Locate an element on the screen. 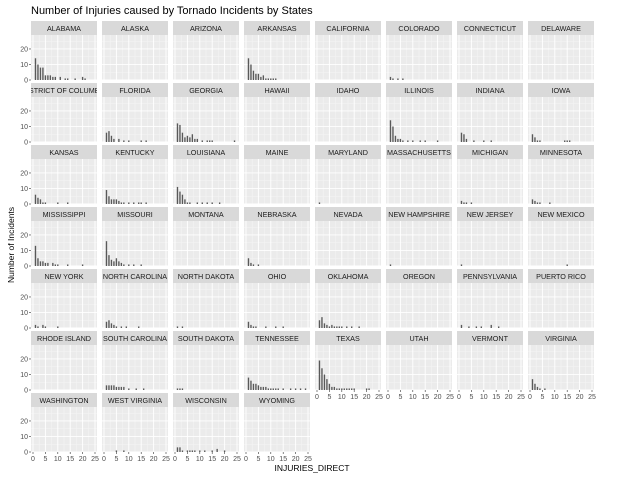 The image size is (624, 477). x-tick-label: 25 is located at coordinates (95, 459).